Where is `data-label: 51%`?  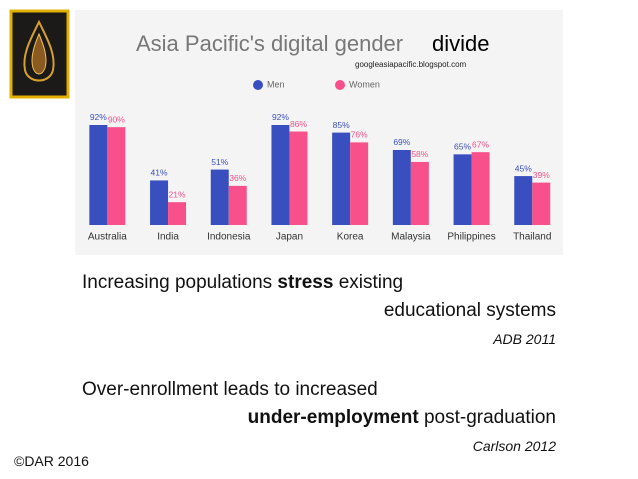 data-label: 51% is located at coordinates (219, 162).